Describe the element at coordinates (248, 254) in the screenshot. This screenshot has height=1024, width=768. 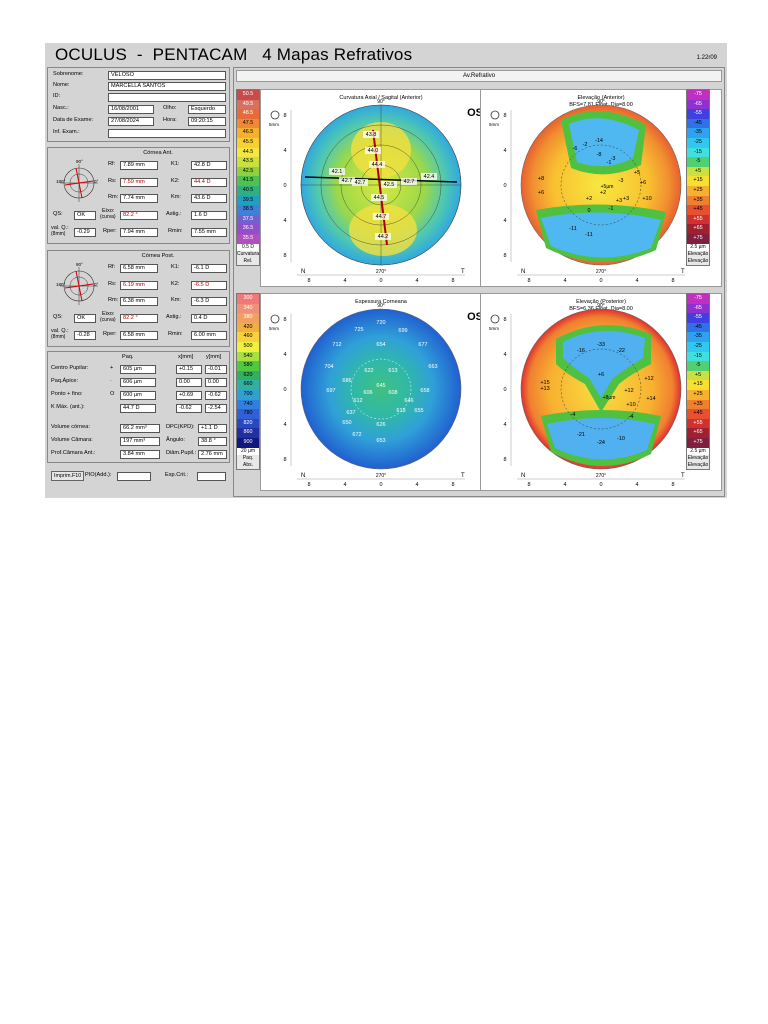
I see `scale-type: Curvatura` at that location.